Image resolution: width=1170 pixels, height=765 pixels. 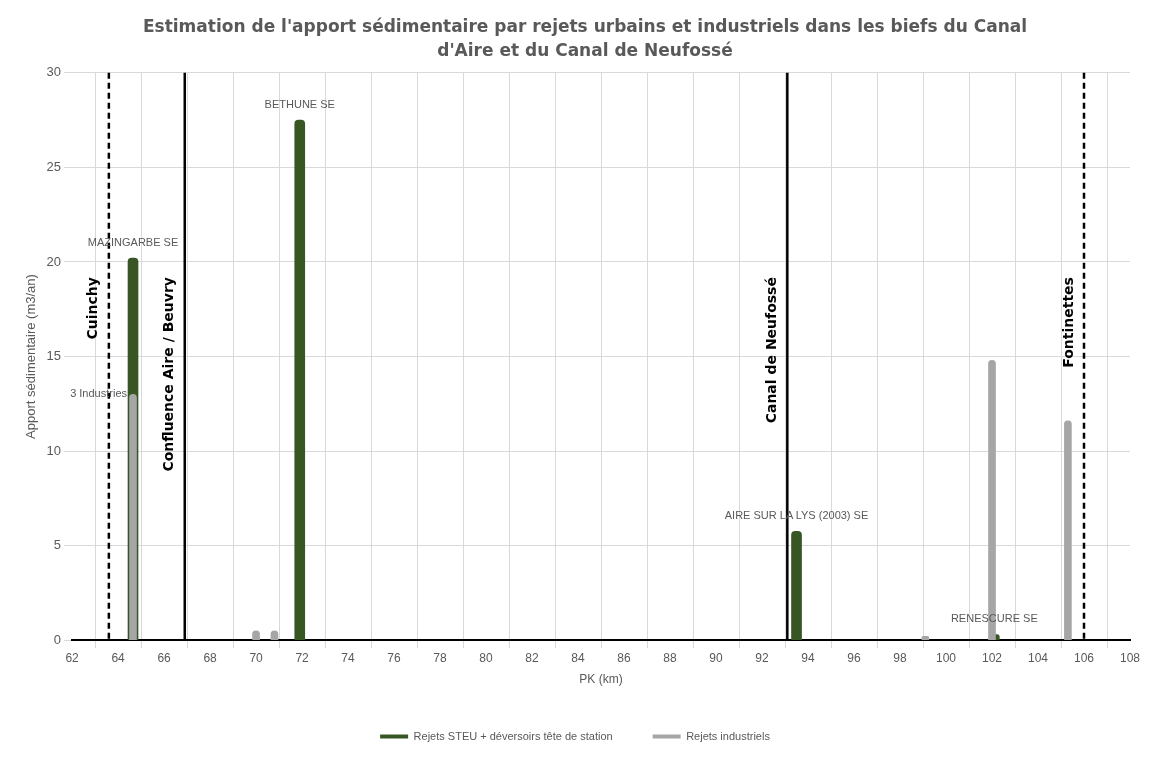 I want to click on y-tick-label: 25, so click(x=54, y=166).